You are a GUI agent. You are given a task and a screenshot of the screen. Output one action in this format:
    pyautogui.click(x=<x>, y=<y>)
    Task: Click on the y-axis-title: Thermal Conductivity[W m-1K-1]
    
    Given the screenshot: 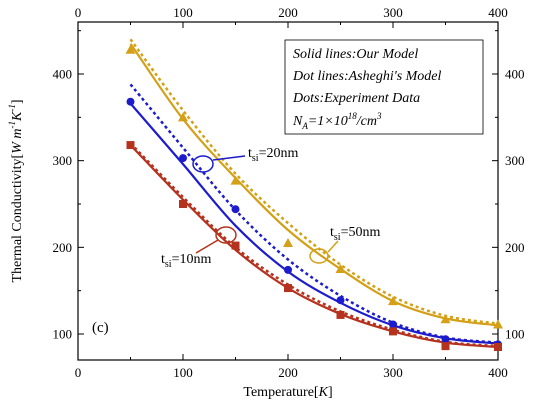 What is the action you would take?
    pyautogui.click(x=16, y=191)
    